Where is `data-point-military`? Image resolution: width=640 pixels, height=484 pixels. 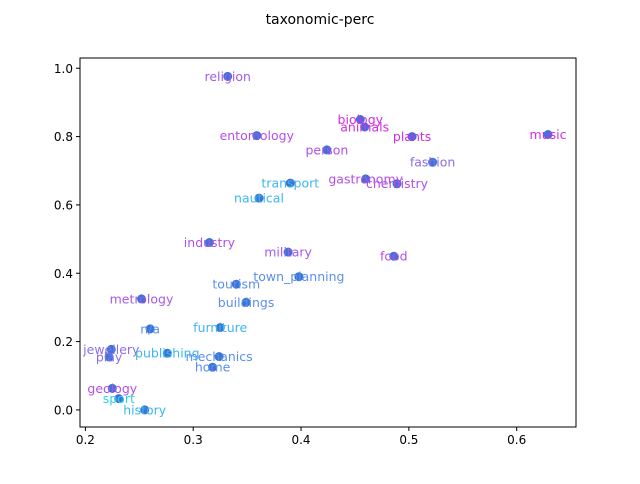 data-point-military is located at coordinates (288, 252).